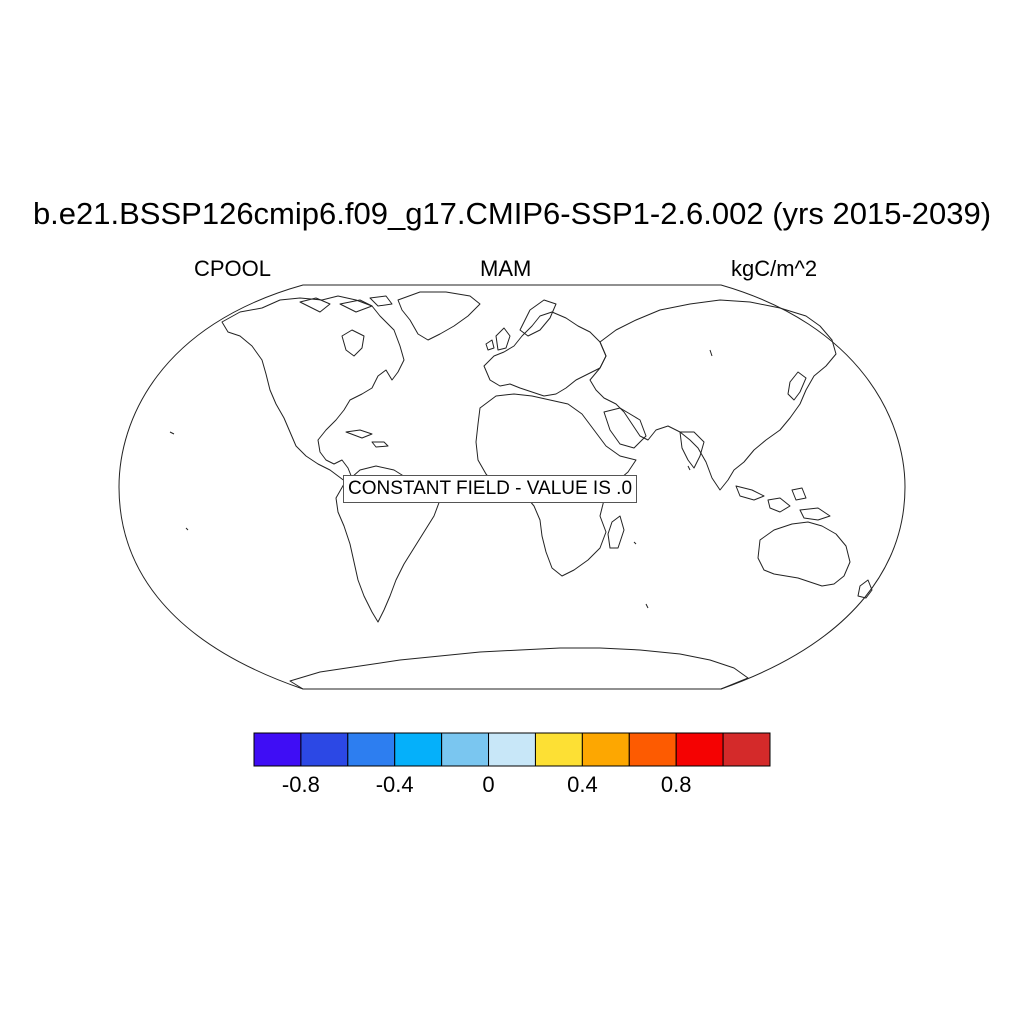  What do you see at coordinates (313, 389) in the screenshot?
I see `north-america-coast` at bounding box center [313, 389].